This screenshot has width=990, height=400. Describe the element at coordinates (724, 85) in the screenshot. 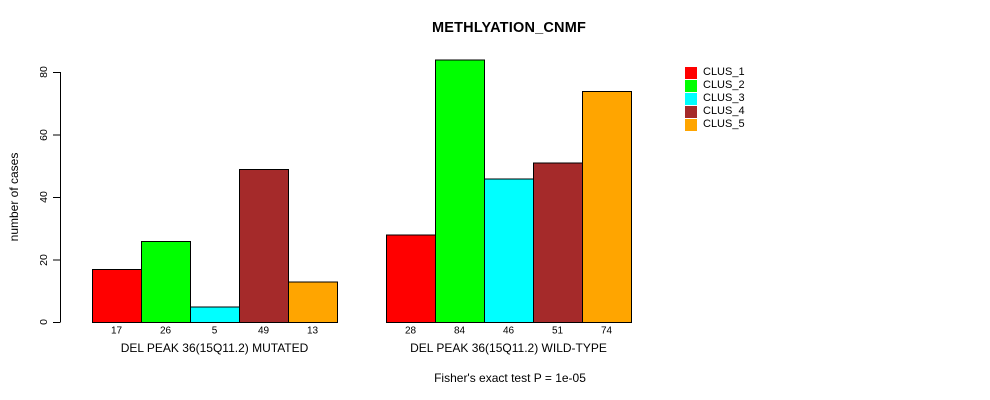

I see `legend-label: CLUS_2` at that location.